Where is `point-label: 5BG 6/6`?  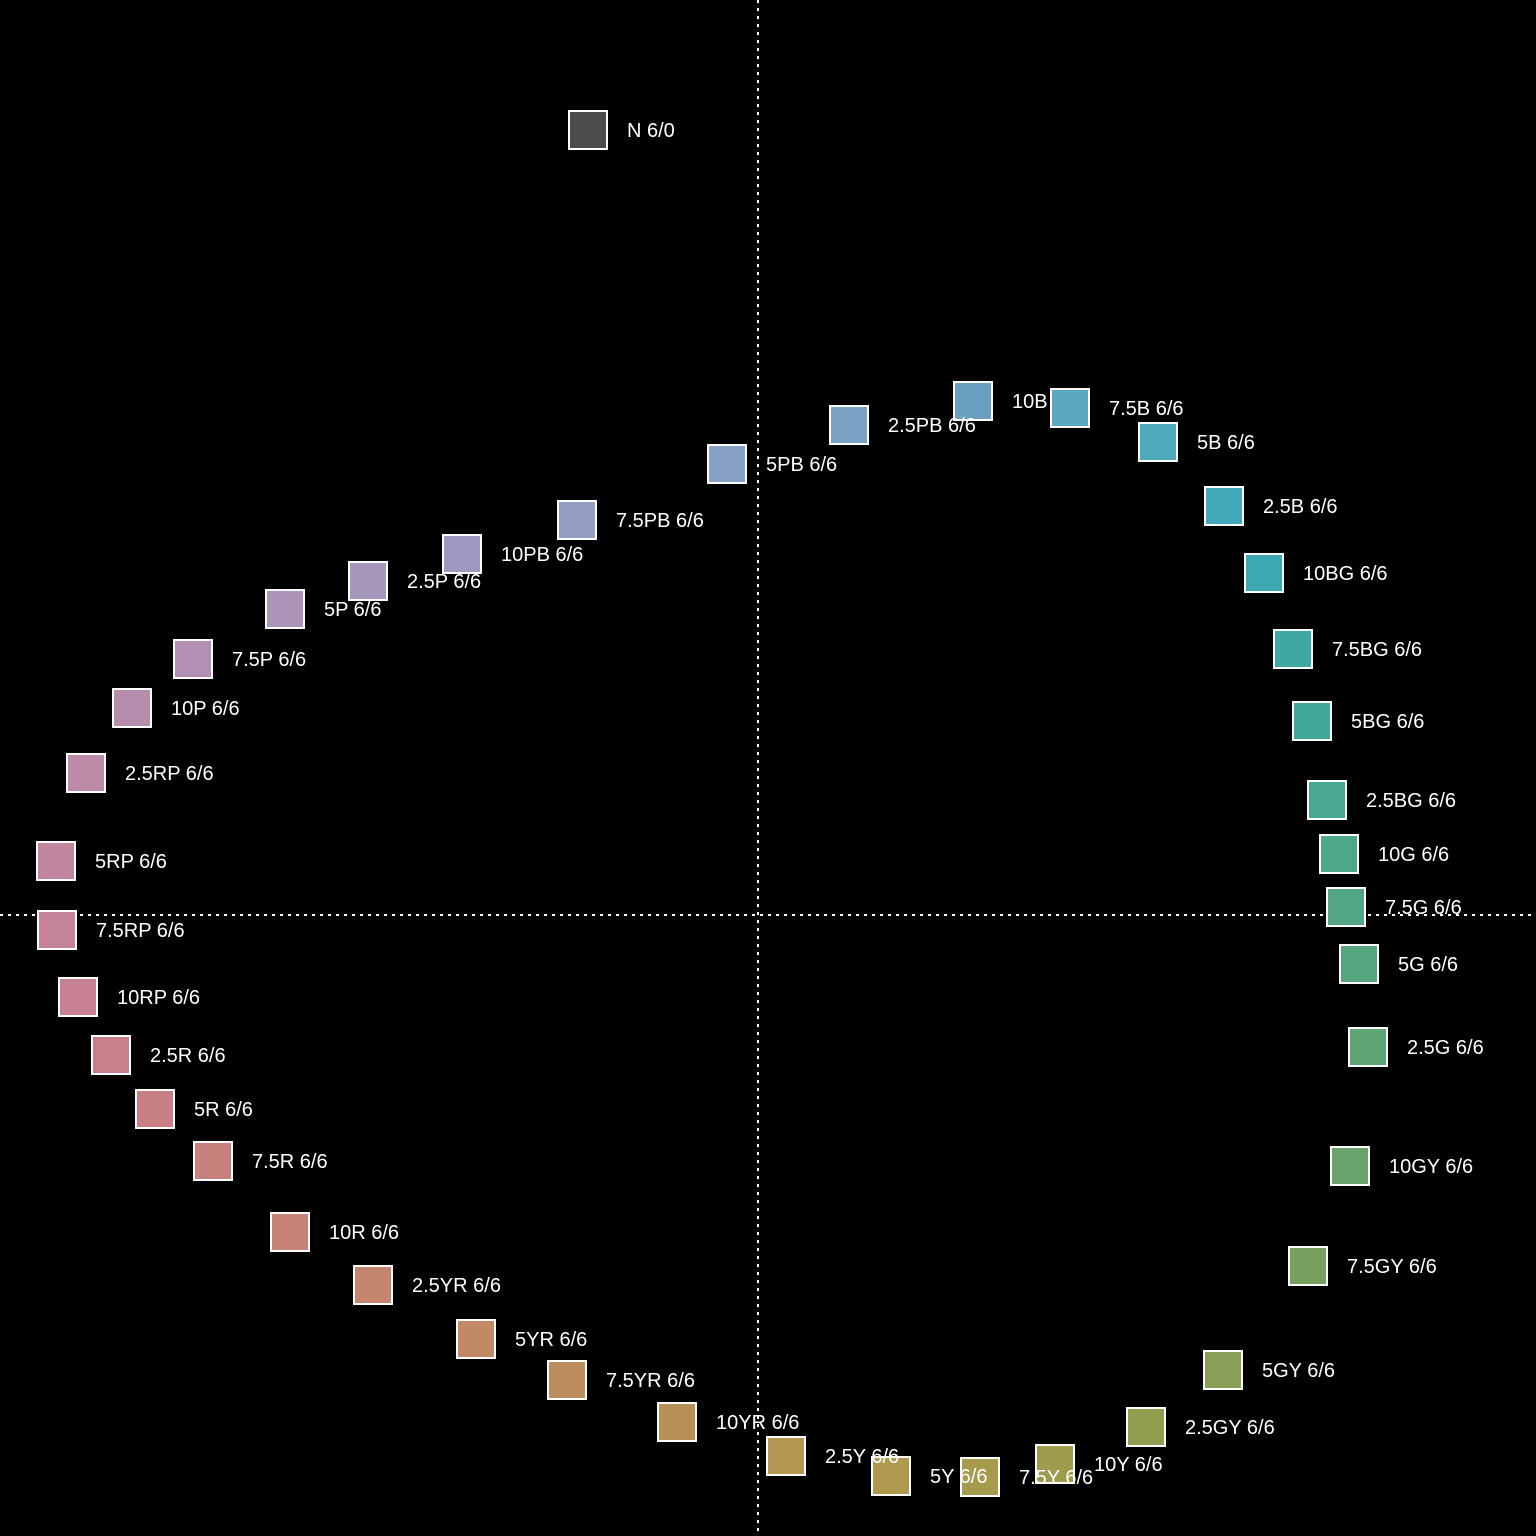 point-label: 5BG 6/6 is located at coordinates (1387, 722).